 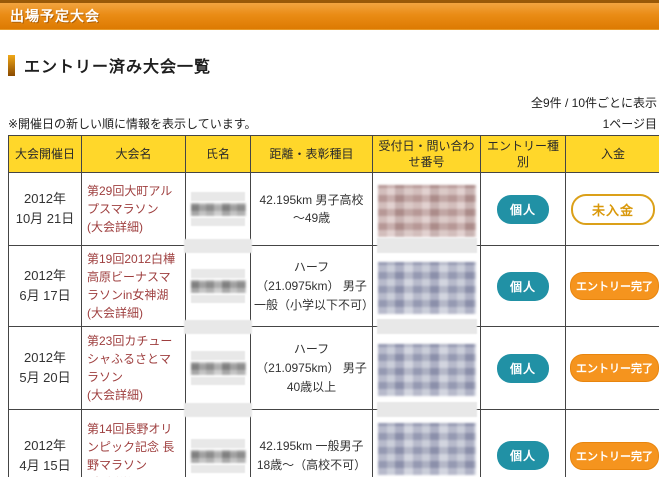 I want to click on event-name-link: 第19回2012白樺高原ビーナスマラソンin女神湖, so click(x=131, y=277).